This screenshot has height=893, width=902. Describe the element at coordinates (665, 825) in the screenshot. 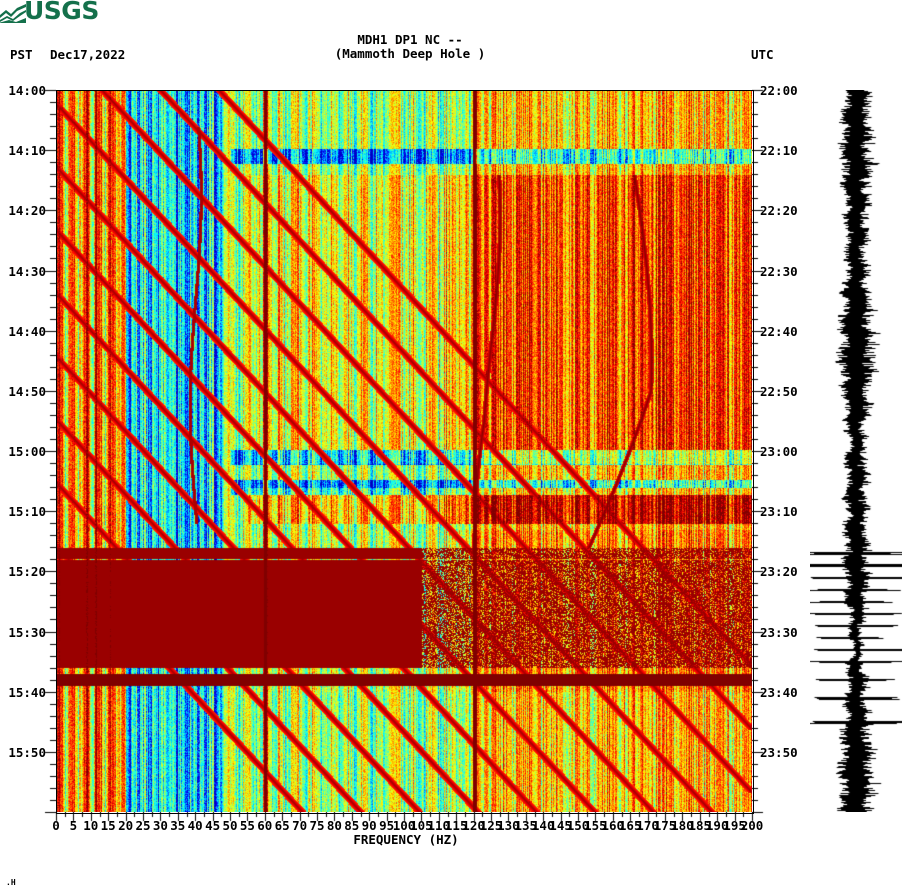

I see `freq-tick-35: 175` at that location.